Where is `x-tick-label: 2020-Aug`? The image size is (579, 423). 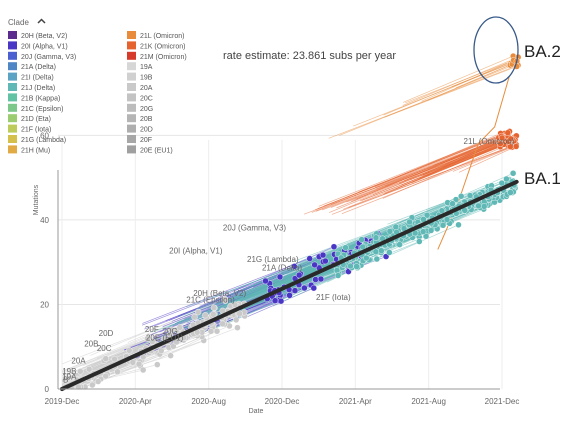
x-tick-label: 2020-Aug is located at coordinates (208, 401).